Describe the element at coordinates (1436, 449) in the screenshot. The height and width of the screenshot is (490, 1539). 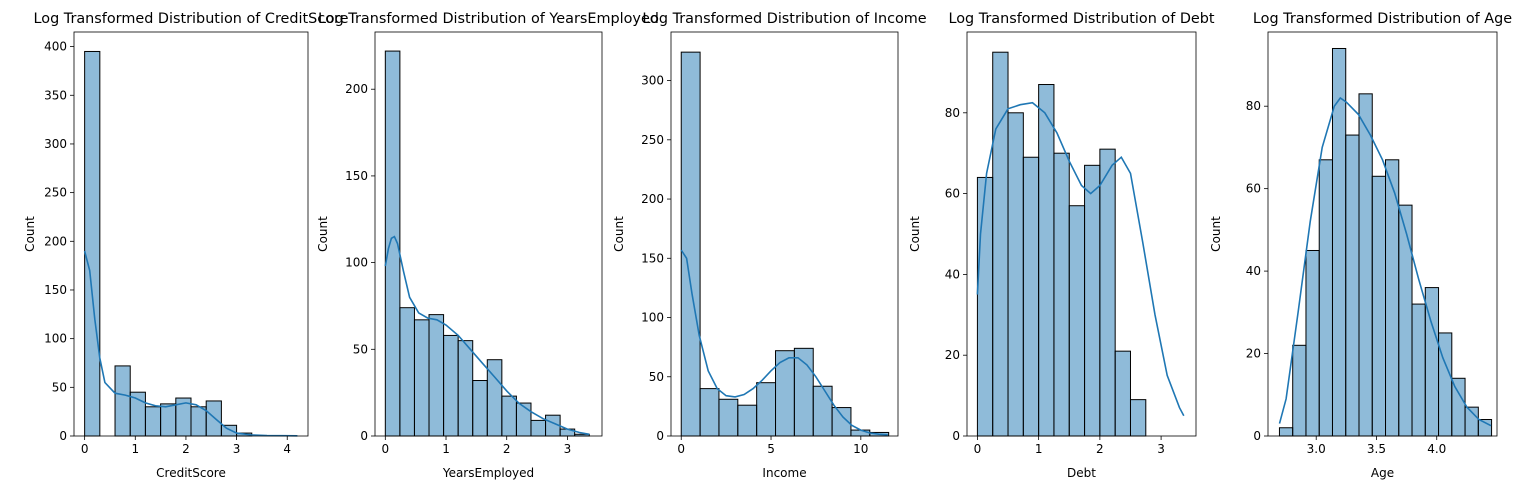
I see `x-tick-label: 4.0` at that location.